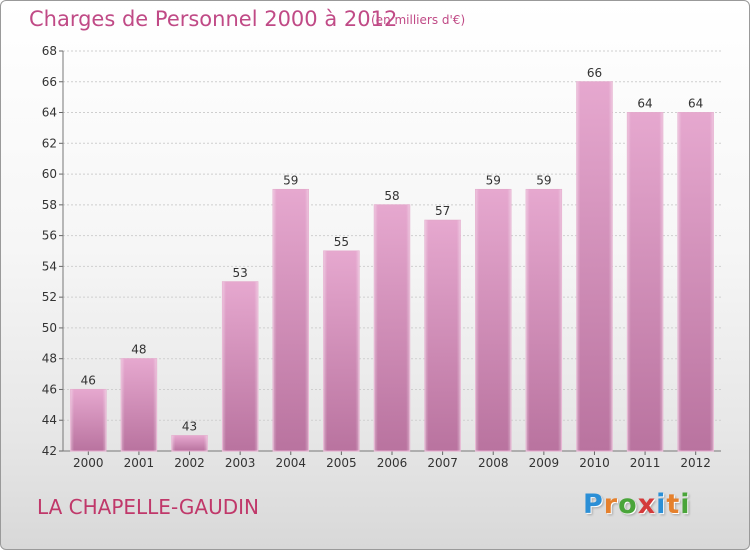 Image resolution: width=750 pixels, height=550 pixels. What do you see at coordinates (49, 143) in the screenshot?
I see `y-tick-label: 62` at bounding box center [49, 143].